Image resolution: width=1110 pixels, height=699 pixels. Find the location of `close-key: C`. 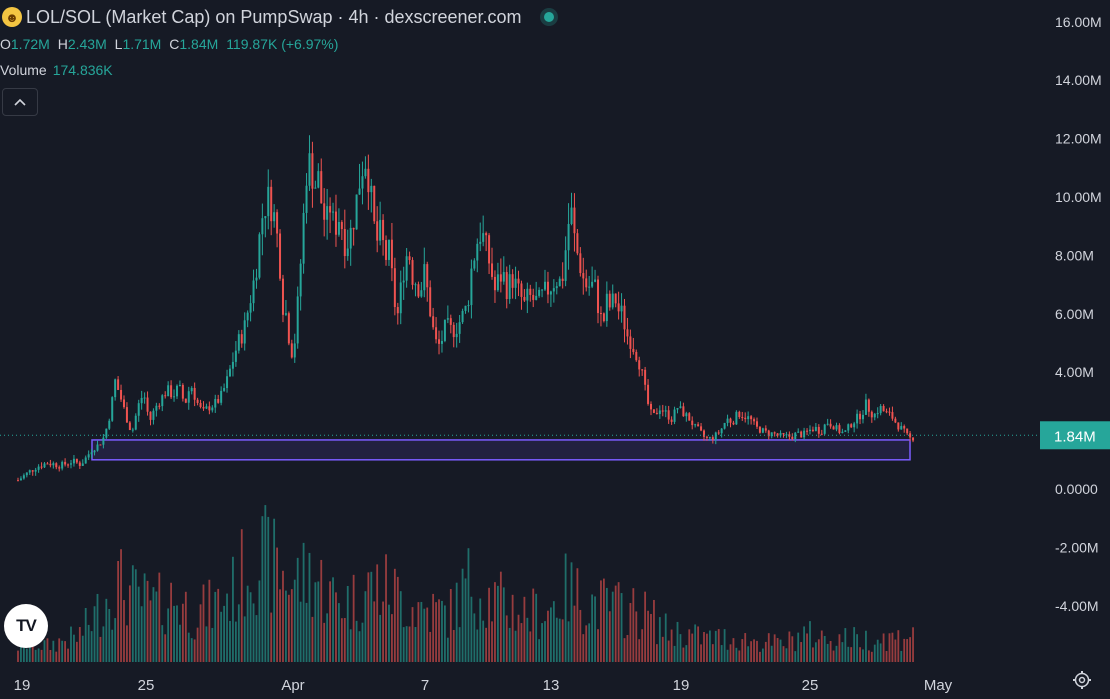

close-key: C is located at coordinates (174, 44).